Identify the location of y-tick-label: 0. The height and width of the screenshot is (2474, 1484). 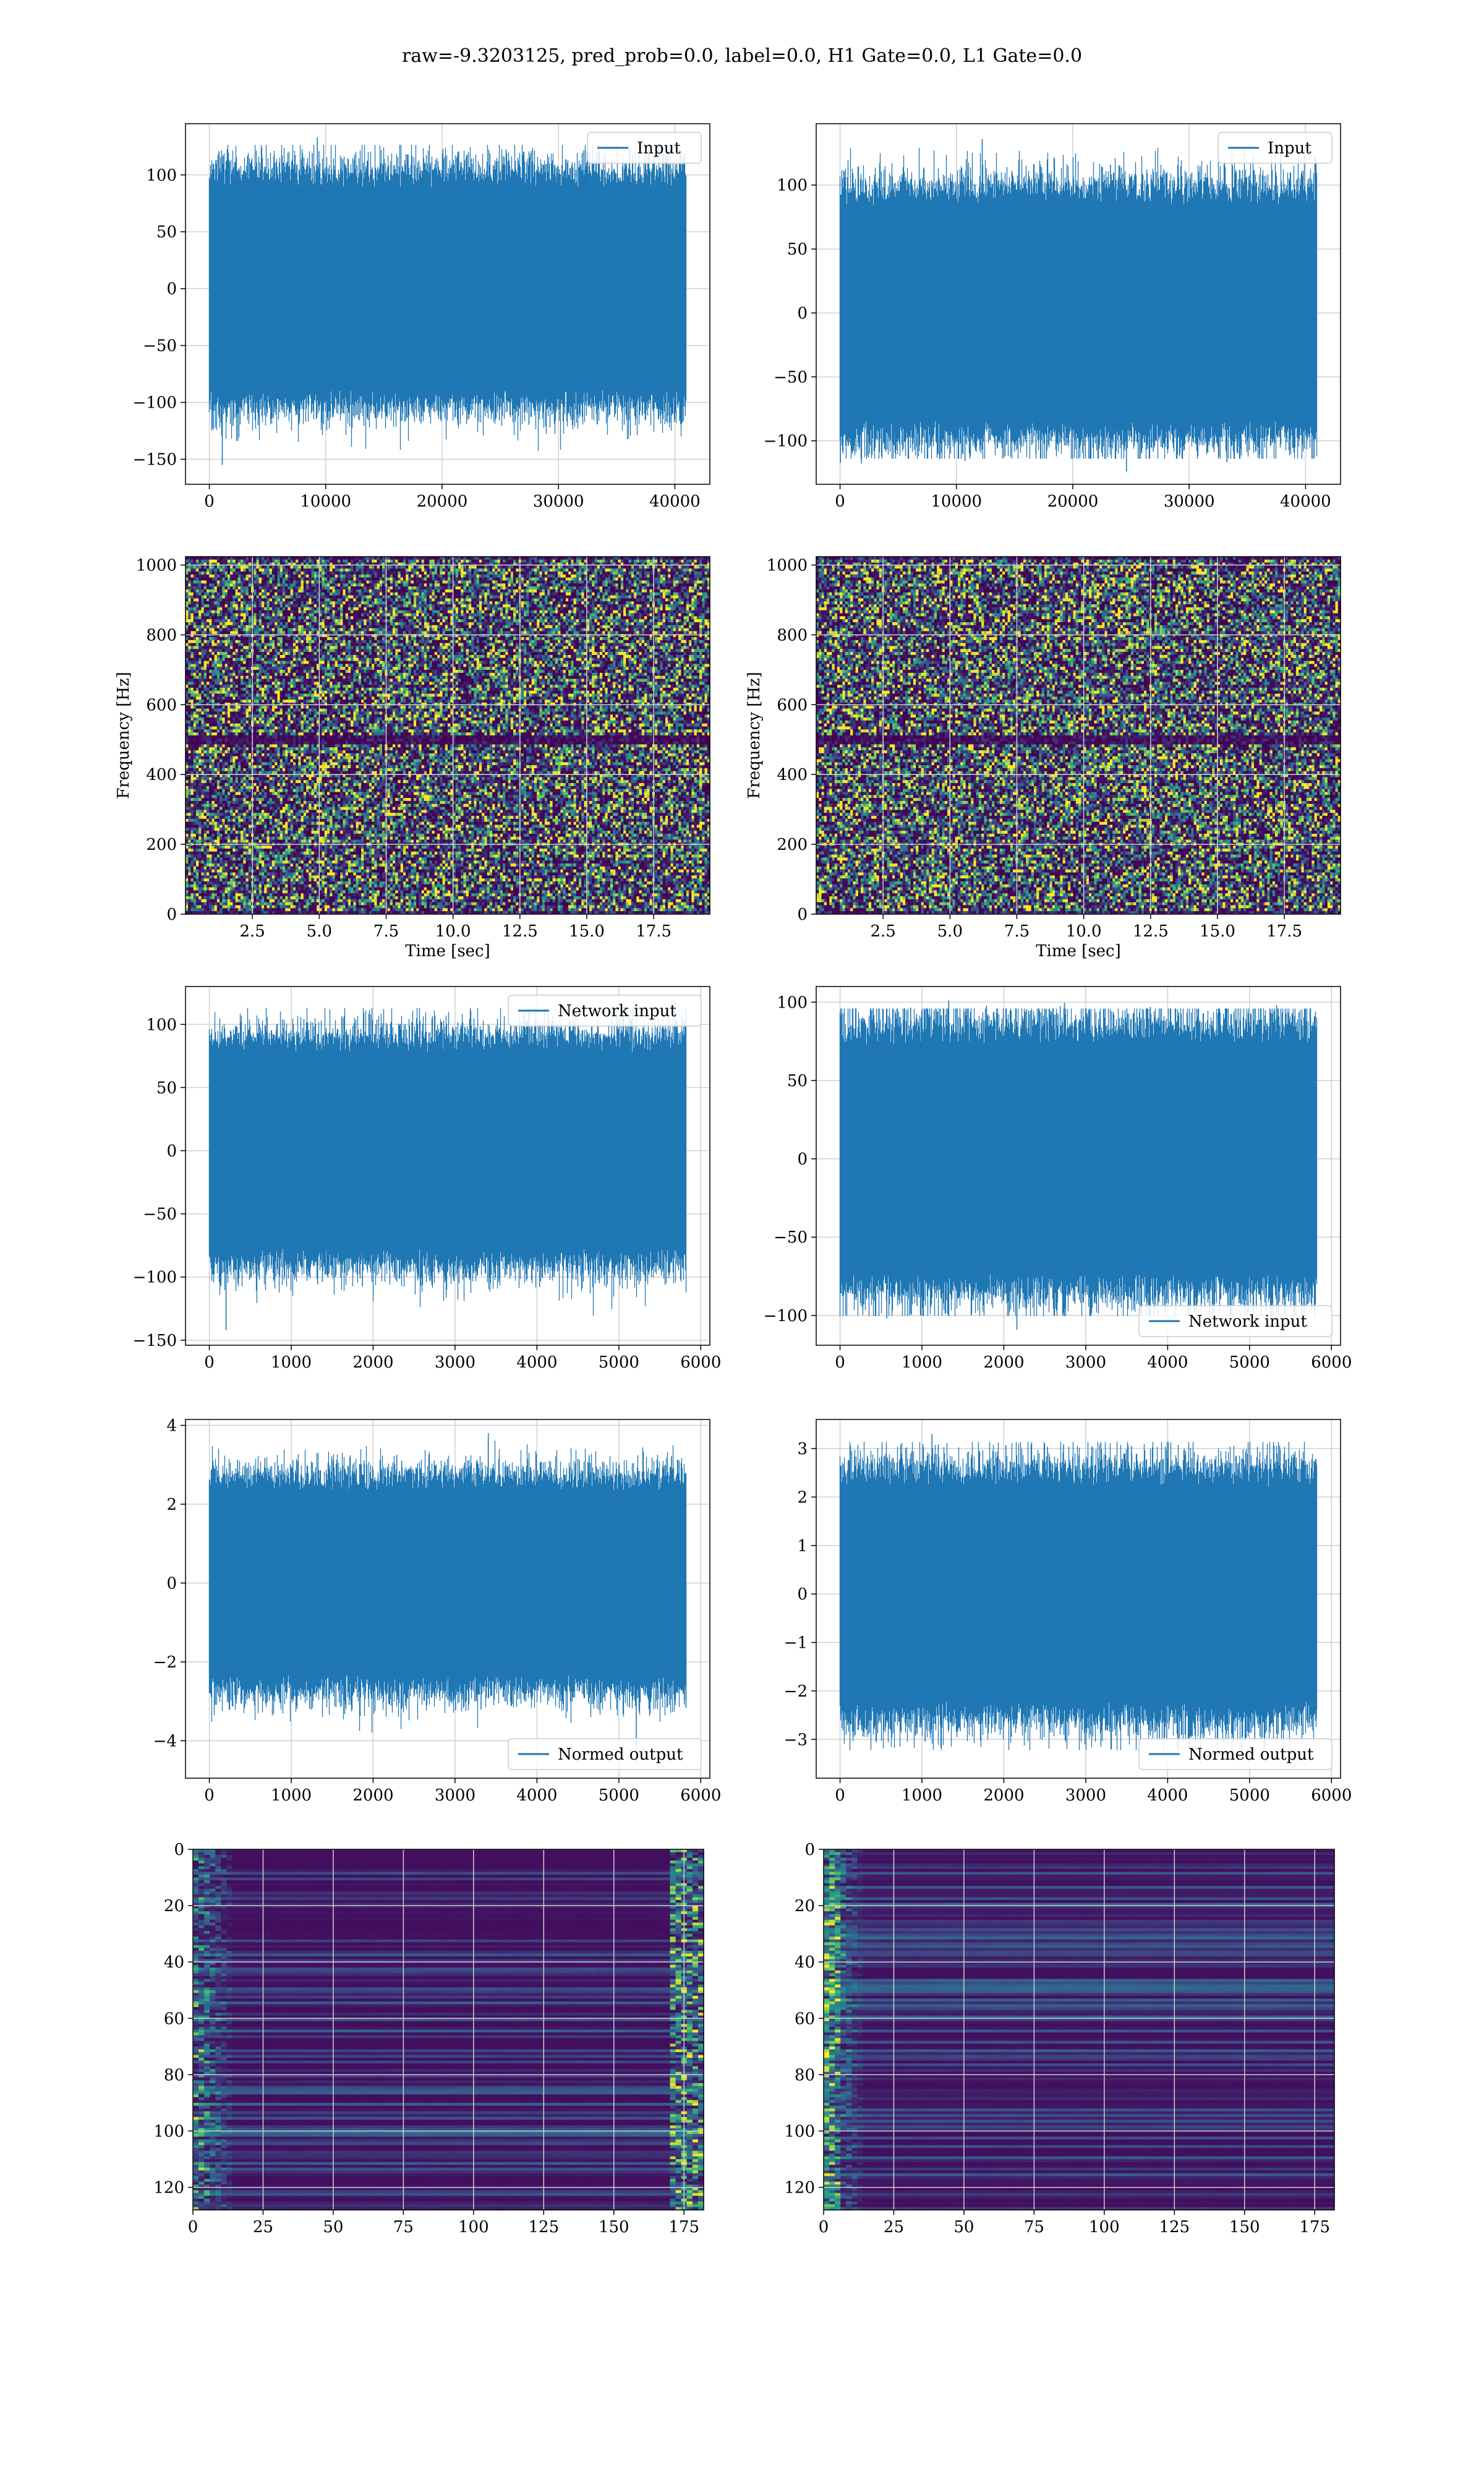
(171, 289).